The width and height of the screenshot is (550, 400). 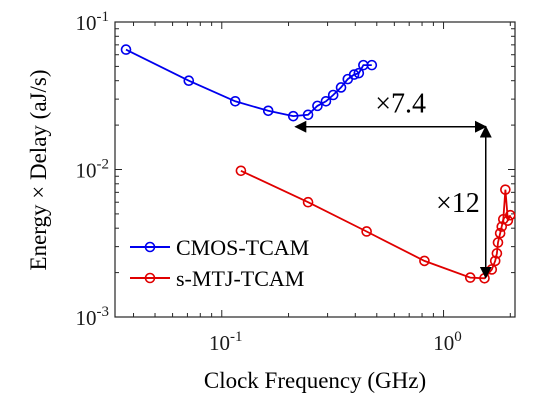 I want to click on x-tick-label: 10⁰, so click(x=447, y=342).